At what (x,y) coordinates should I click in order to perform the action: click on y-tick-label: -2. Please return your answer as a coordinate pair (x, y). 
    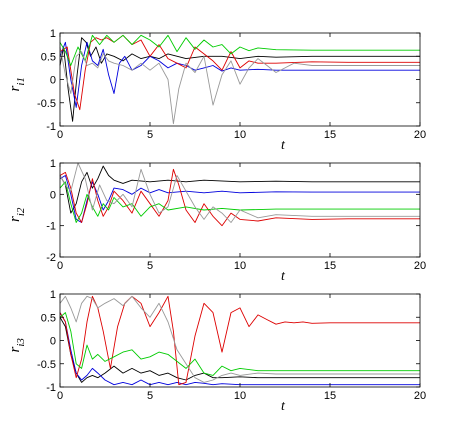
    Looking at the image, I should click on (51, 258).